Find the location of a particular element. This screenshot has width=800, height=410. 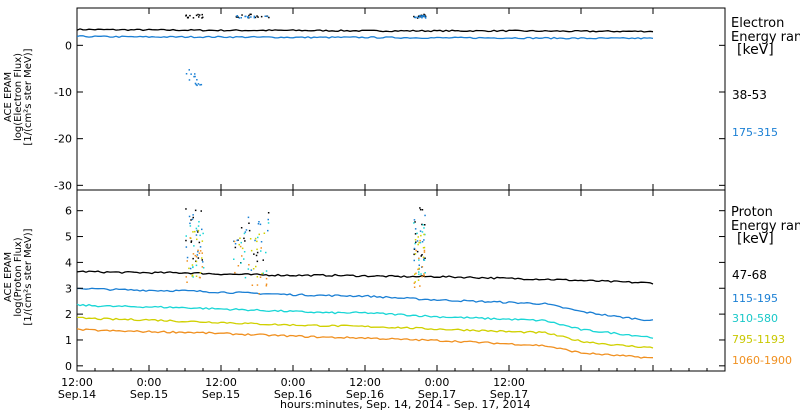

x-tick-date-label: Sep.16 is located at coordinates (293, 394).